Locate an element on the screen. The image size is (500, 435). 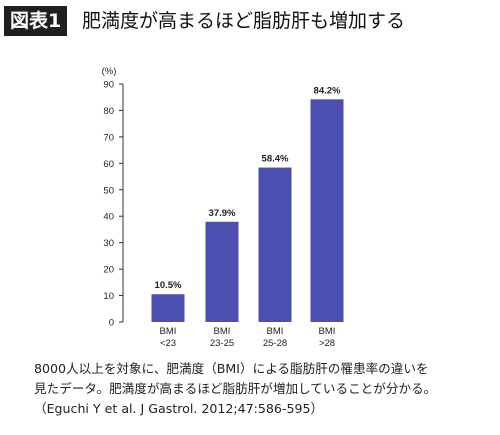
x-tick-label: <23 is located at coordinates (168, 343).